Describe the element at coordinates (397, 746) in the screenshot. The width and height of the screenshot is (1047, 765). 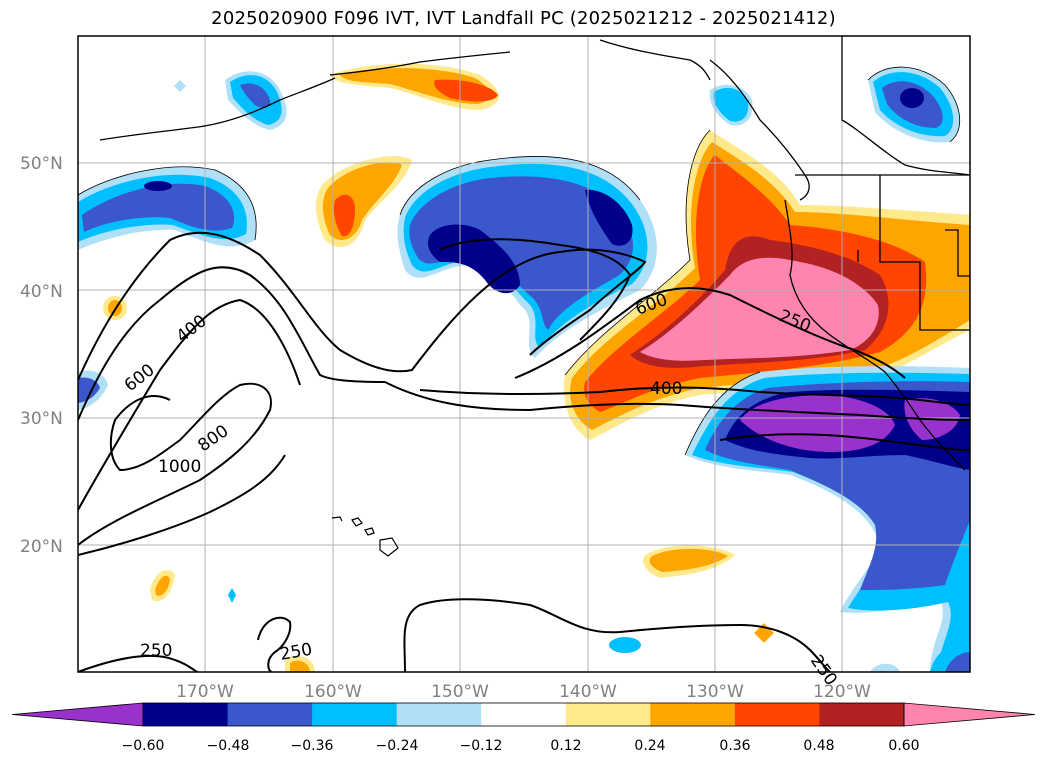
I see `colorbar-tick: −0.24` at that location.